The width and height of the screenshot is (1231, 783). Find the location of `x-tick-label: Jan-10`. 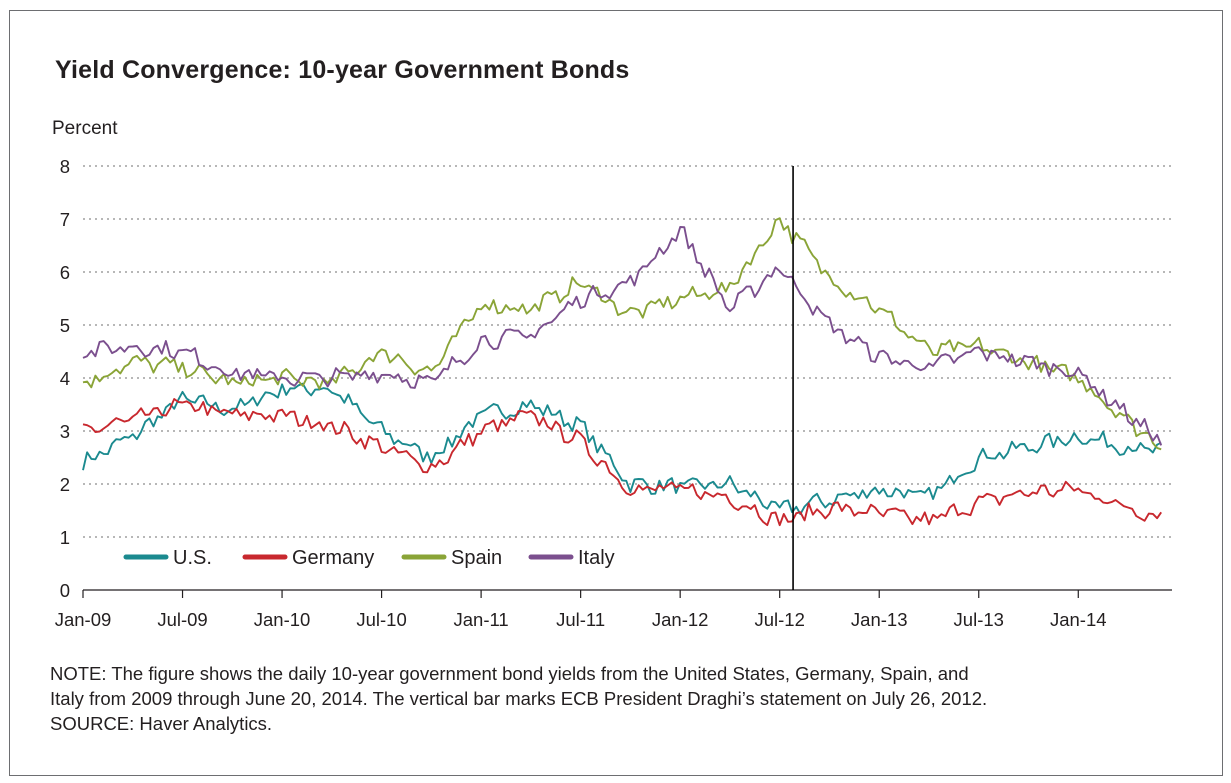

x-tick-label: Jan-10 is located at coordinates (282, 619).